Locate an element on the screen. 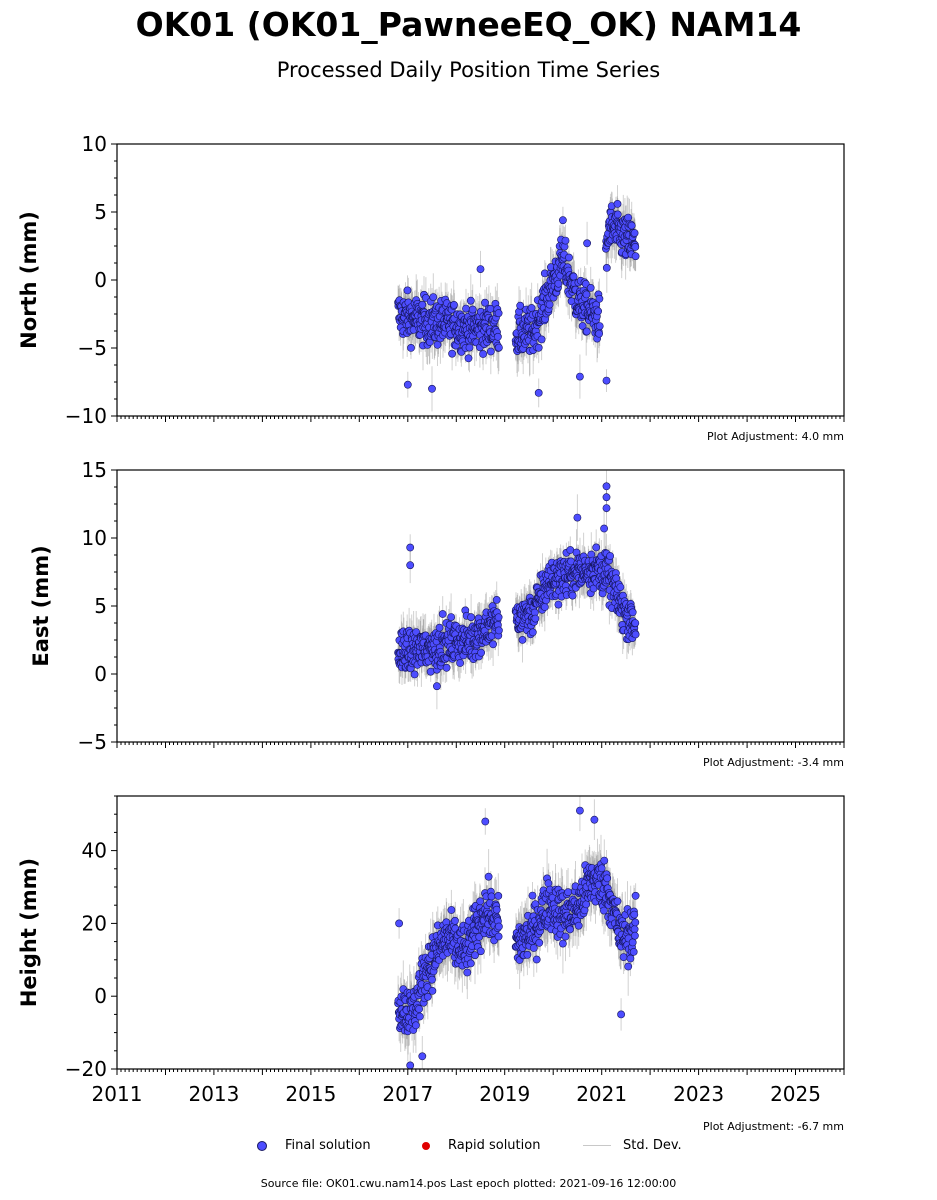 Image resolution: width=937 pixels, height=1200 pixels. legend-rapid: Rapid solution is located at coordinates (481, 1145).